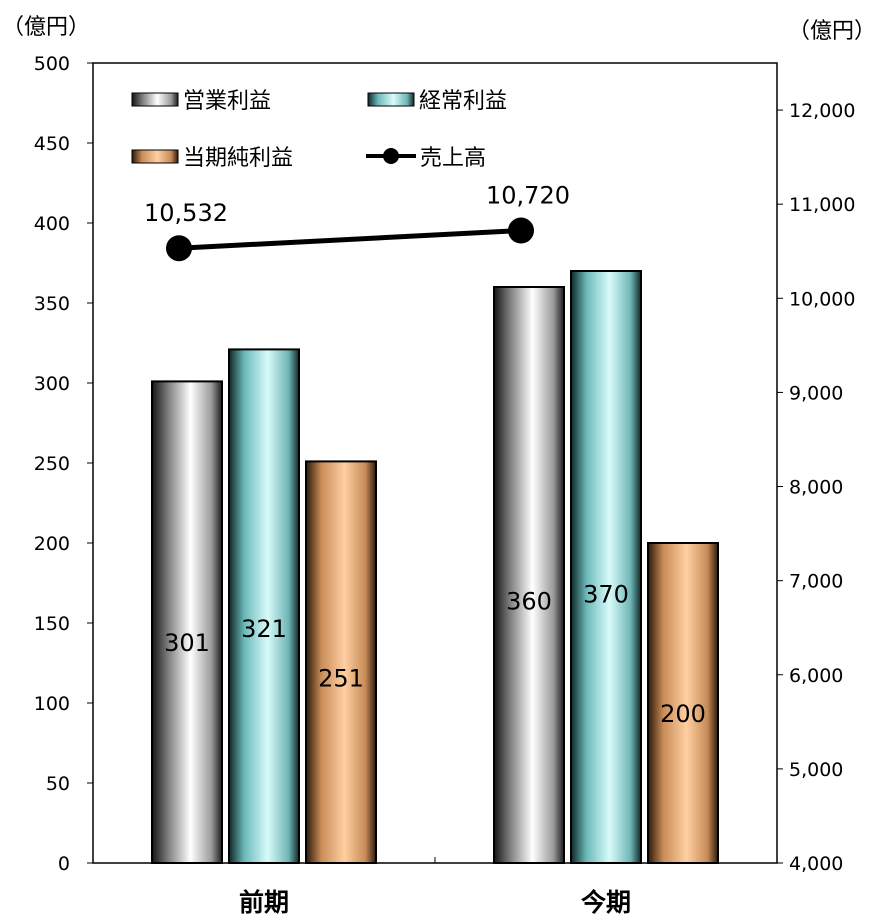 This screenshot has height=917, width=876. What do you see at coordinates (453, 158) in the screenshot?
I see `legend-label-sales: 売上高` at bounding box center [453, 158].